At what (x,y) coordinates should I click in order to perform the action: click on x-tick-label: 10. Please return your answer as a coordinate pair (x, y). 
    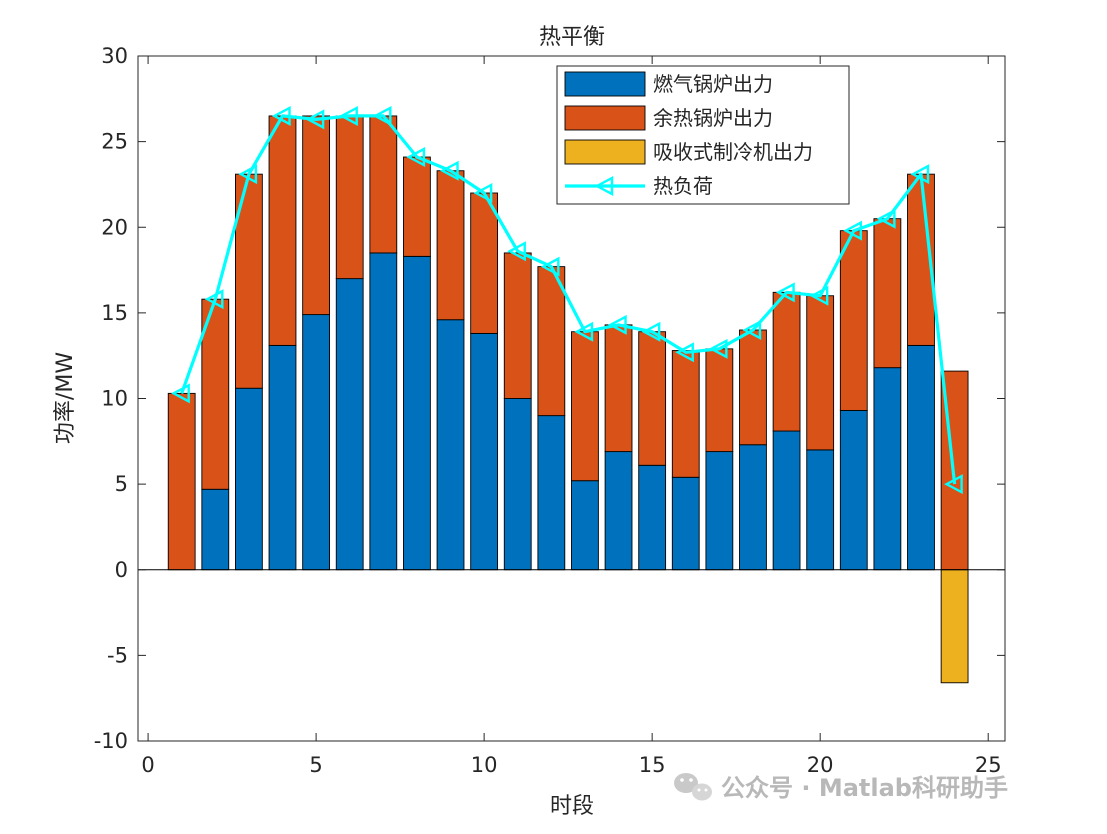
    Looking at the image, I should click on (484, 765).